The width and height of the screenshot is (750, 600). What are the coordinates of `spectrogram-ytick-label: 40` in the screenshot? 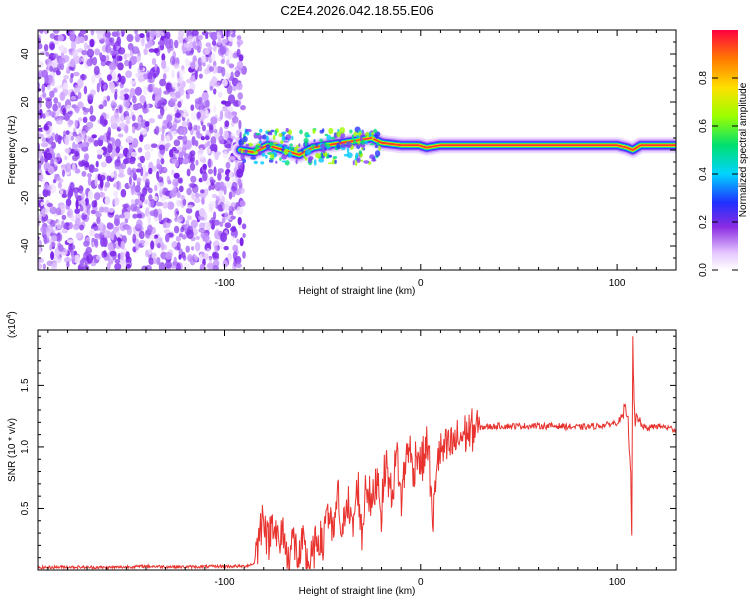 It's located at (25, 54).